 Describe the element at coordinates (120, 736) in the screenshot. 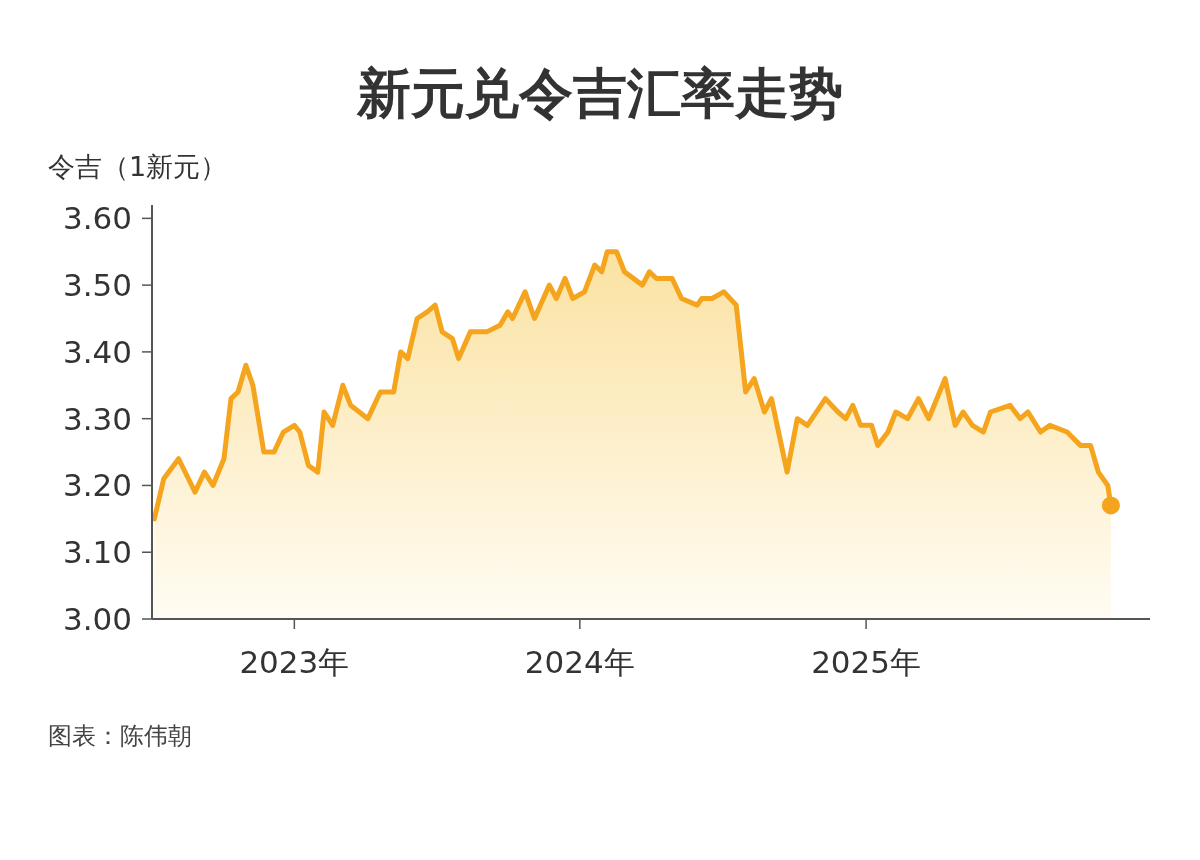

I see `text: 图表：陈伟朝` at that location.